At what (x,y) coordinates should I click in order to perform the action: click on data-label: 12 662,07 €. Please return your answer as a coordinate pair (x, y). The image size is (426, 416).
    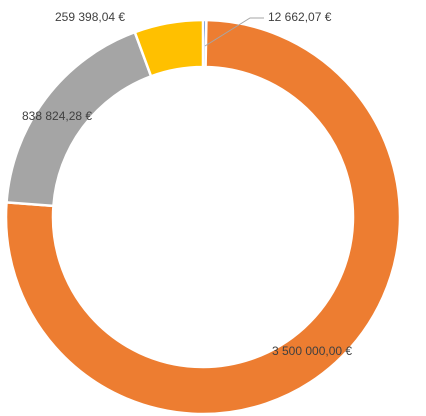
    Looking at the image, I should click on (300, 17).